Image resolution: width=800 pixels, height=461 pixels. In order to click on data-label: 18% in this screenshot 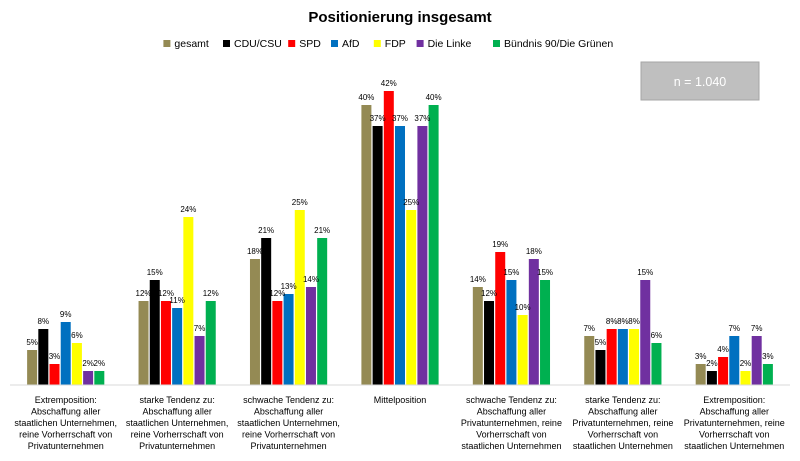, I will do `click(534, 251)`.